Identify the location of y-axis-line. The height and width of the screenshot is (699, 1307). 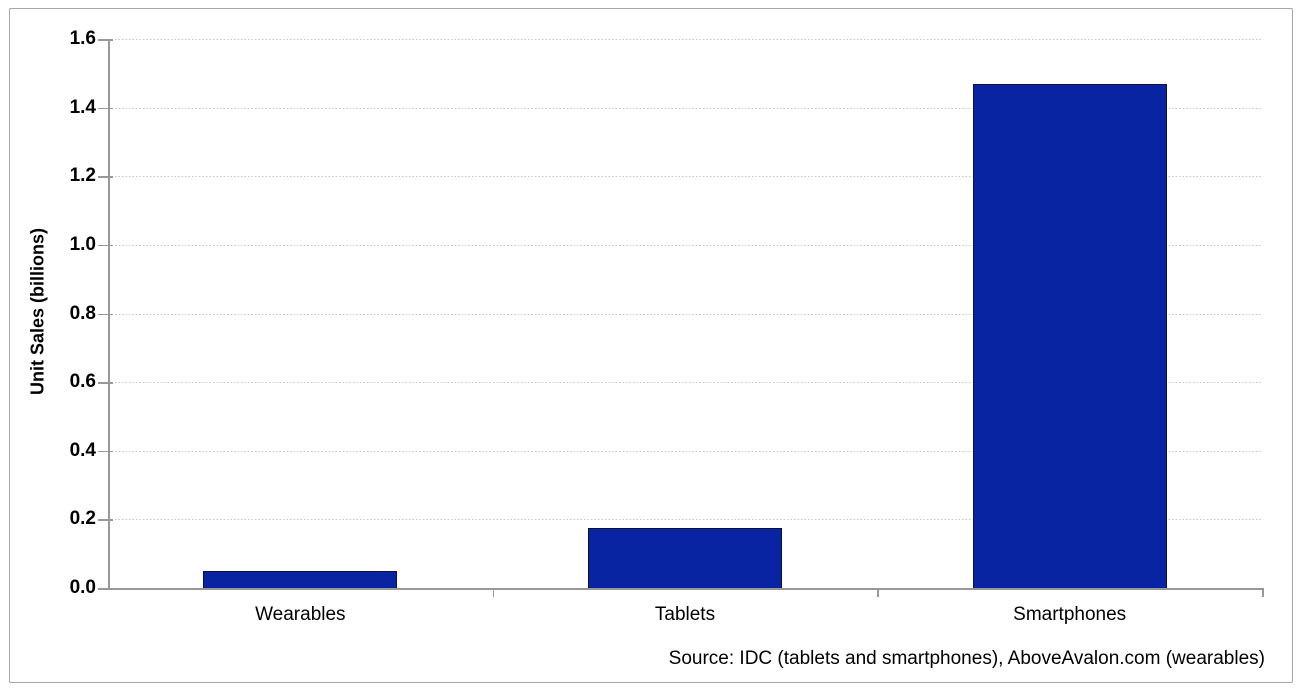
(109, 313).